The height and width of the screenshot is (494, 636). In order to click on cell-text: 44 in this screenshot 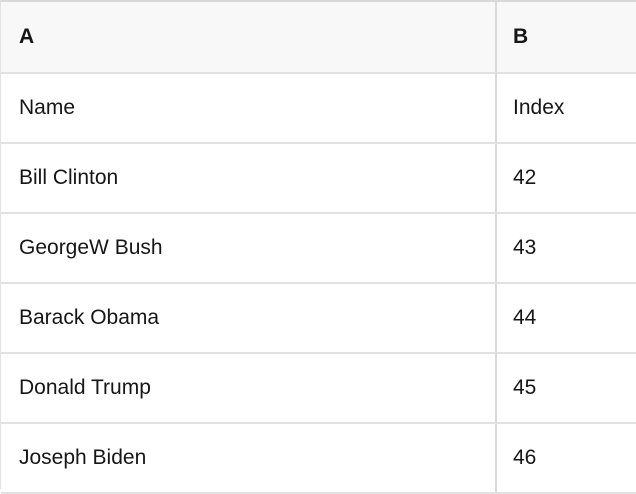, I will do `click(525, 317)`.